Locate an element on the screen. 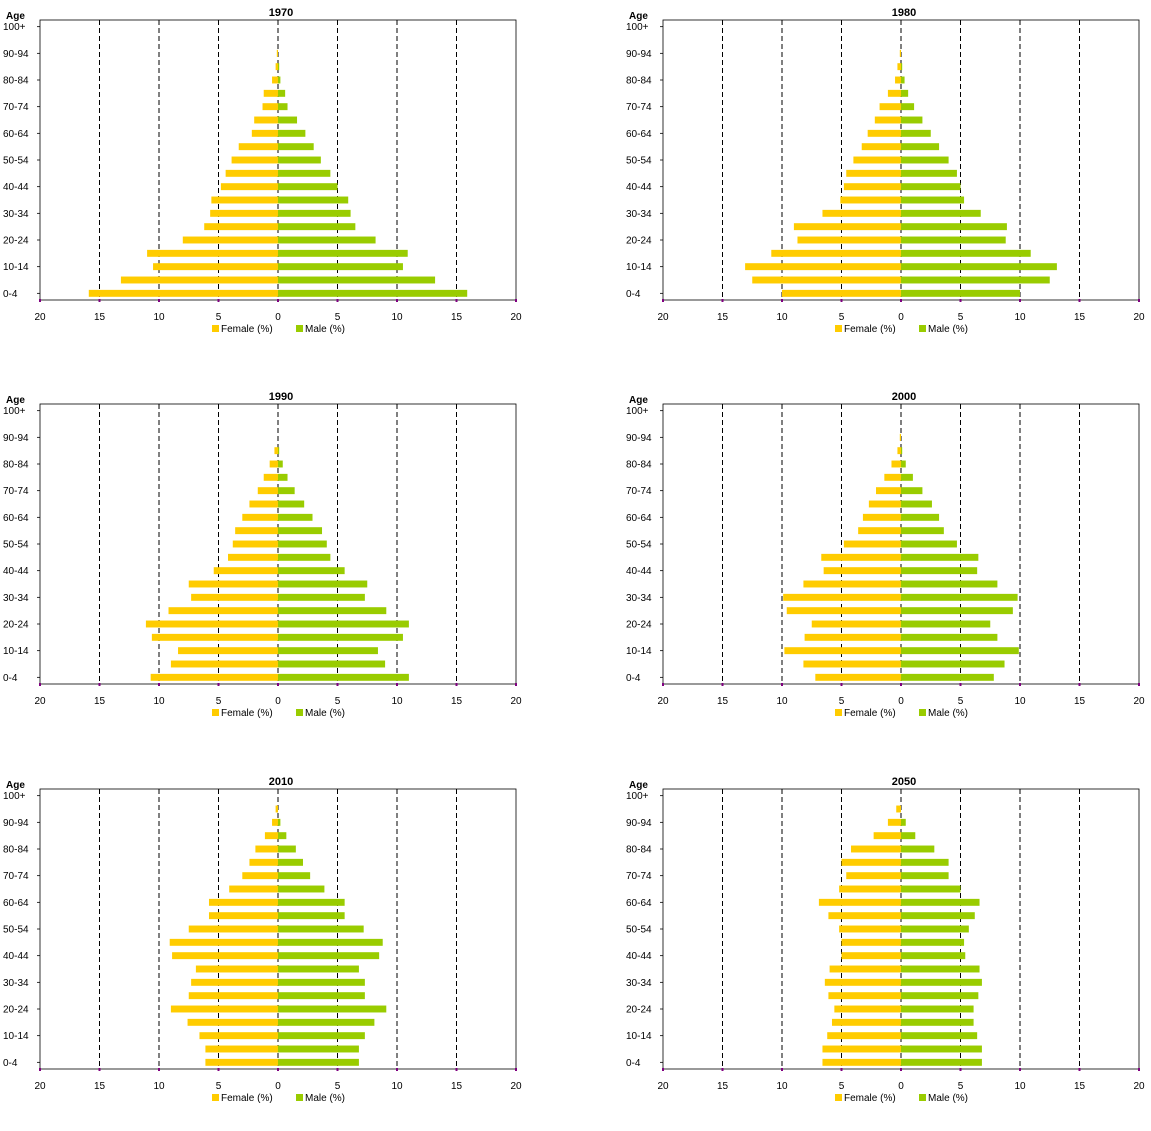 The image size is (1151, 1131). chart-title: 2010 is located at coordinates (281, 782).